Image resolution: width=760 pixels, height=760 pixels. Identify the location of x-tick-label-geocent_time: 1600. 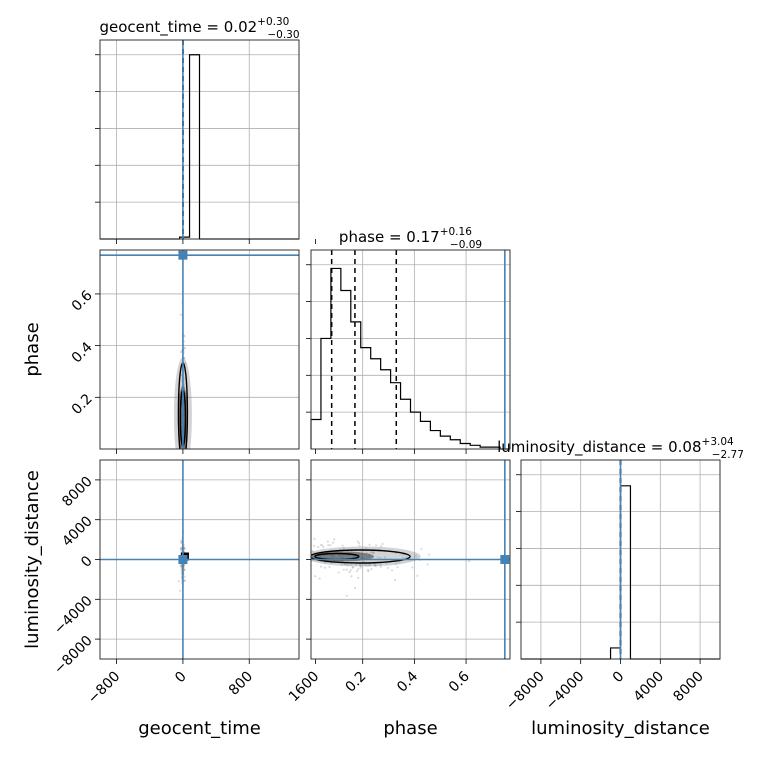
(304, 687).